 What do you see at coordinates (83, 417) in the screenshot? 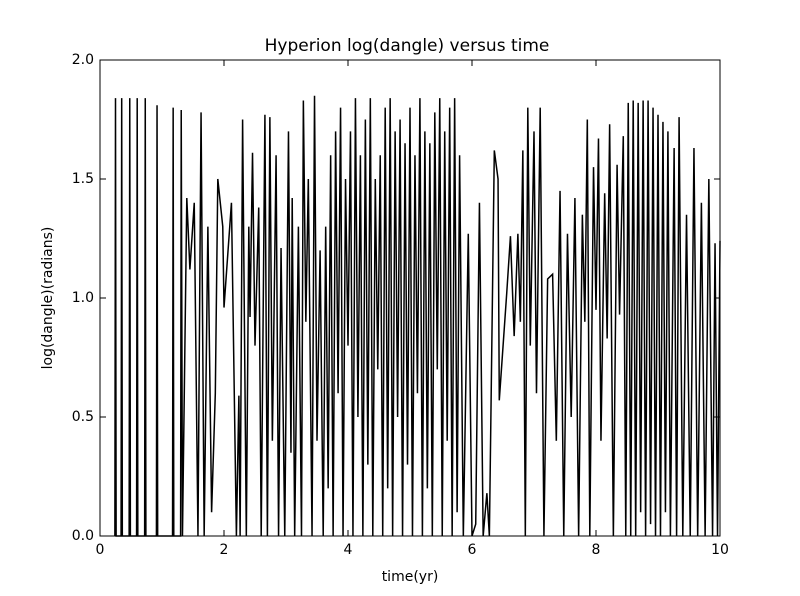
I see `y-tick-label: 0.5` at bounding box center [83, 417].